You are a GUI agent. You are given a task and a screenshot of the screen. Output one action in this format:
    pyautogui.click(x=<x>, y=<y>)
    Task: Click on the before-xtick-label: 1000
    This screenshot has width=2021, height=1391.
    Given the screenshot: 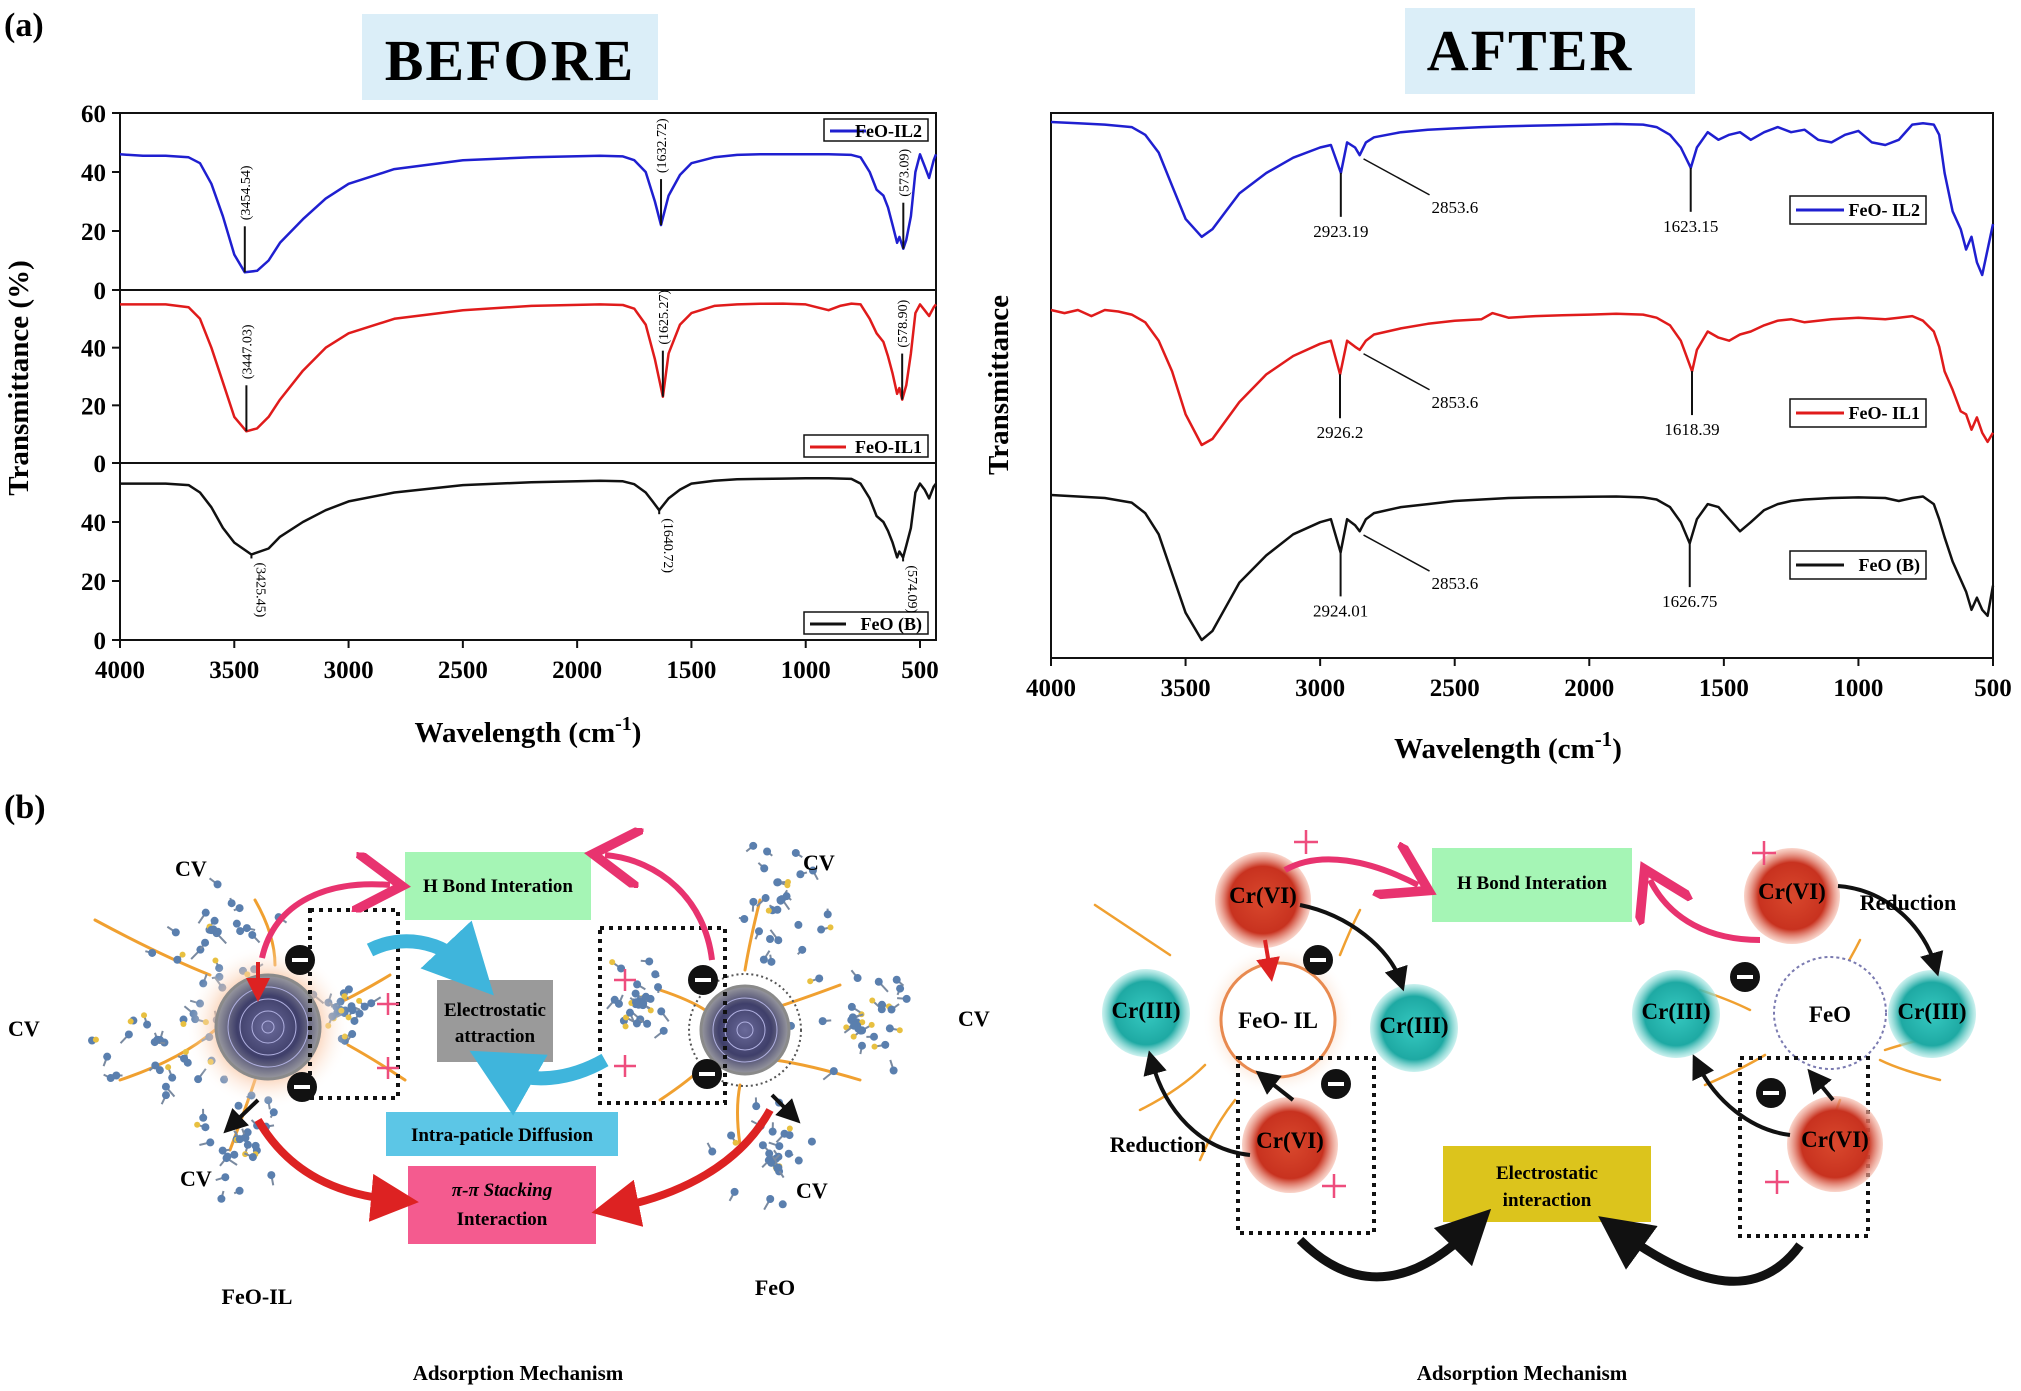 What is the action you would take?
    pyautogui.click(x=806, y=670)
    